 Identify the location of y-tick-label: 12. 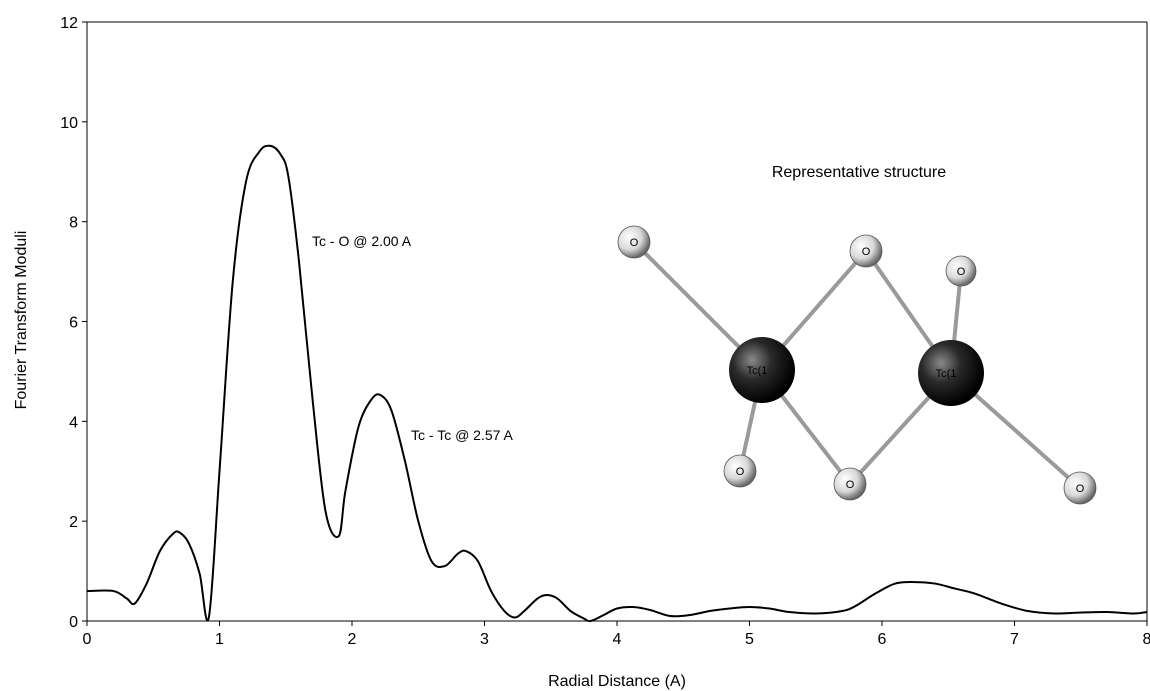
(69, 23).